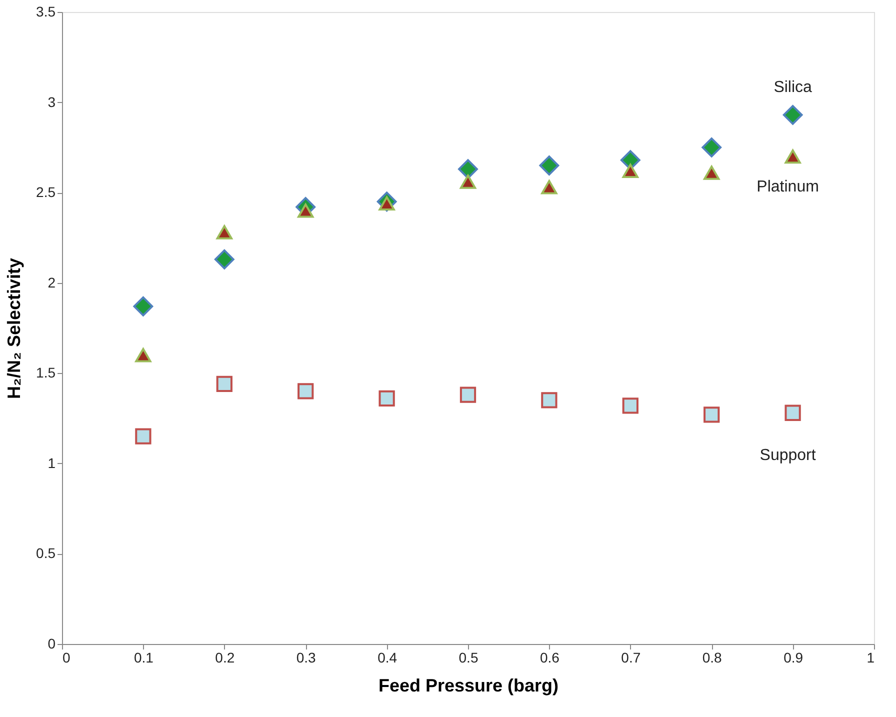  What do you see at coordinates (794, 658) in the screenshot?
I see `x-tick-label: 0.9` at bounding box center [794, 658].